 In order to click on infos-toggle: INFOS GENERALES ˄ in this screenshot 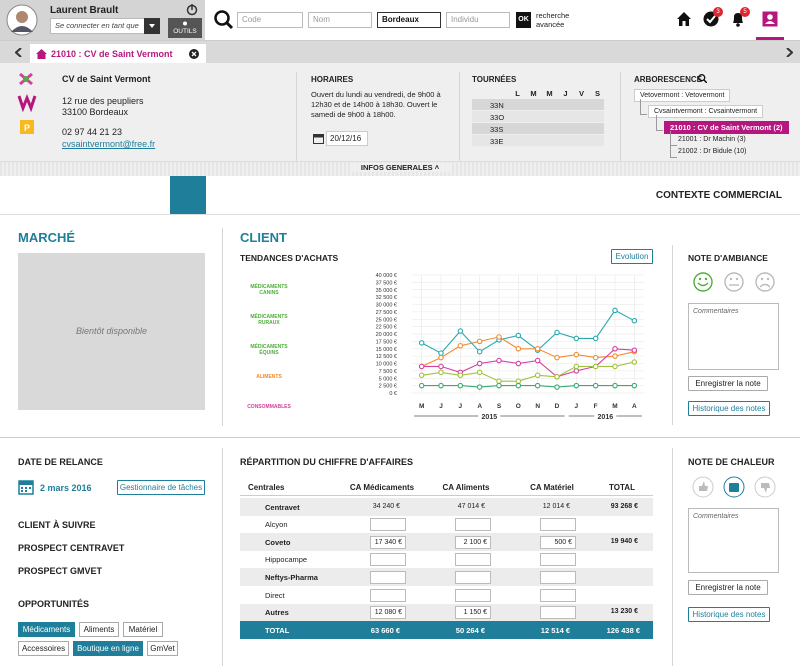, I will do `click(400, 167)`.